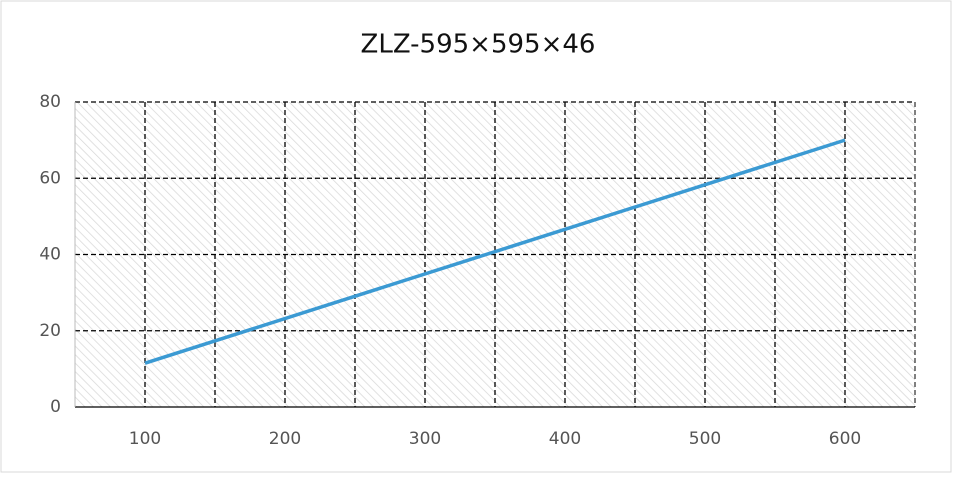  I want to click on x-tick-label: 300, so click(425, 439).